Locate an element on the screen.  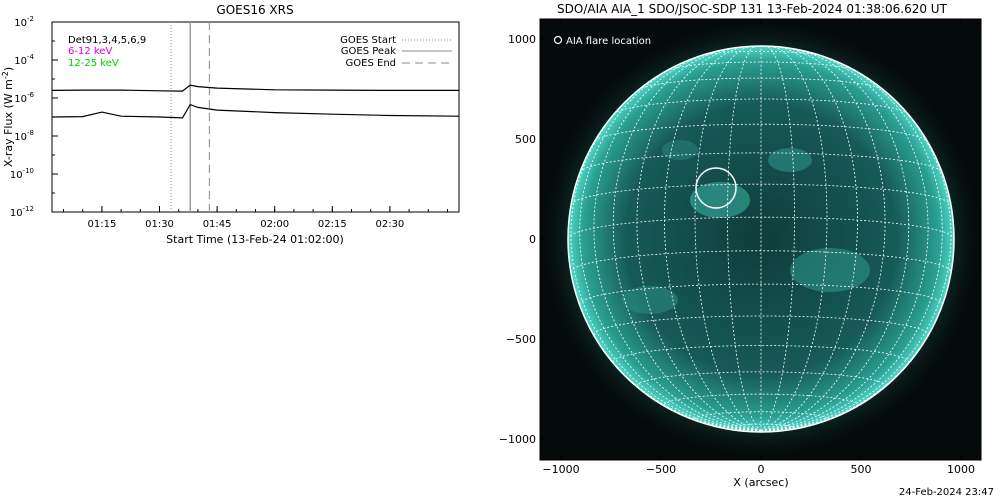
goes-x-tick-label: 01:30 is located at coordinates (159, 224).